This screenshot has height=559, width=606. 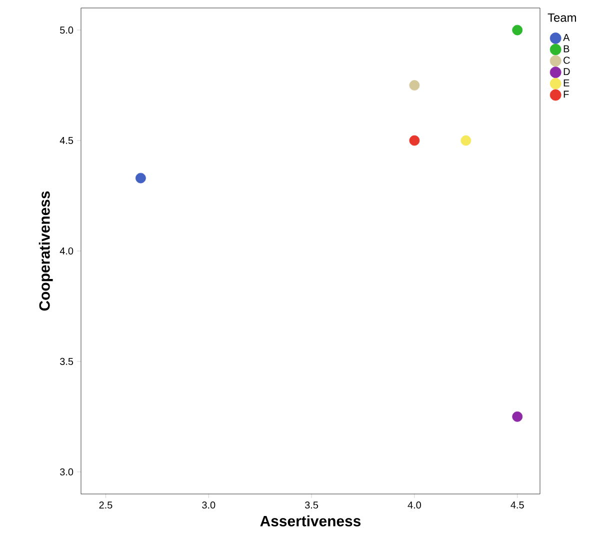 What do you see at coordinates (209, 505) in the screenshot?
I see `x-tick-label: 3.0` at bounding box center [209, 505].